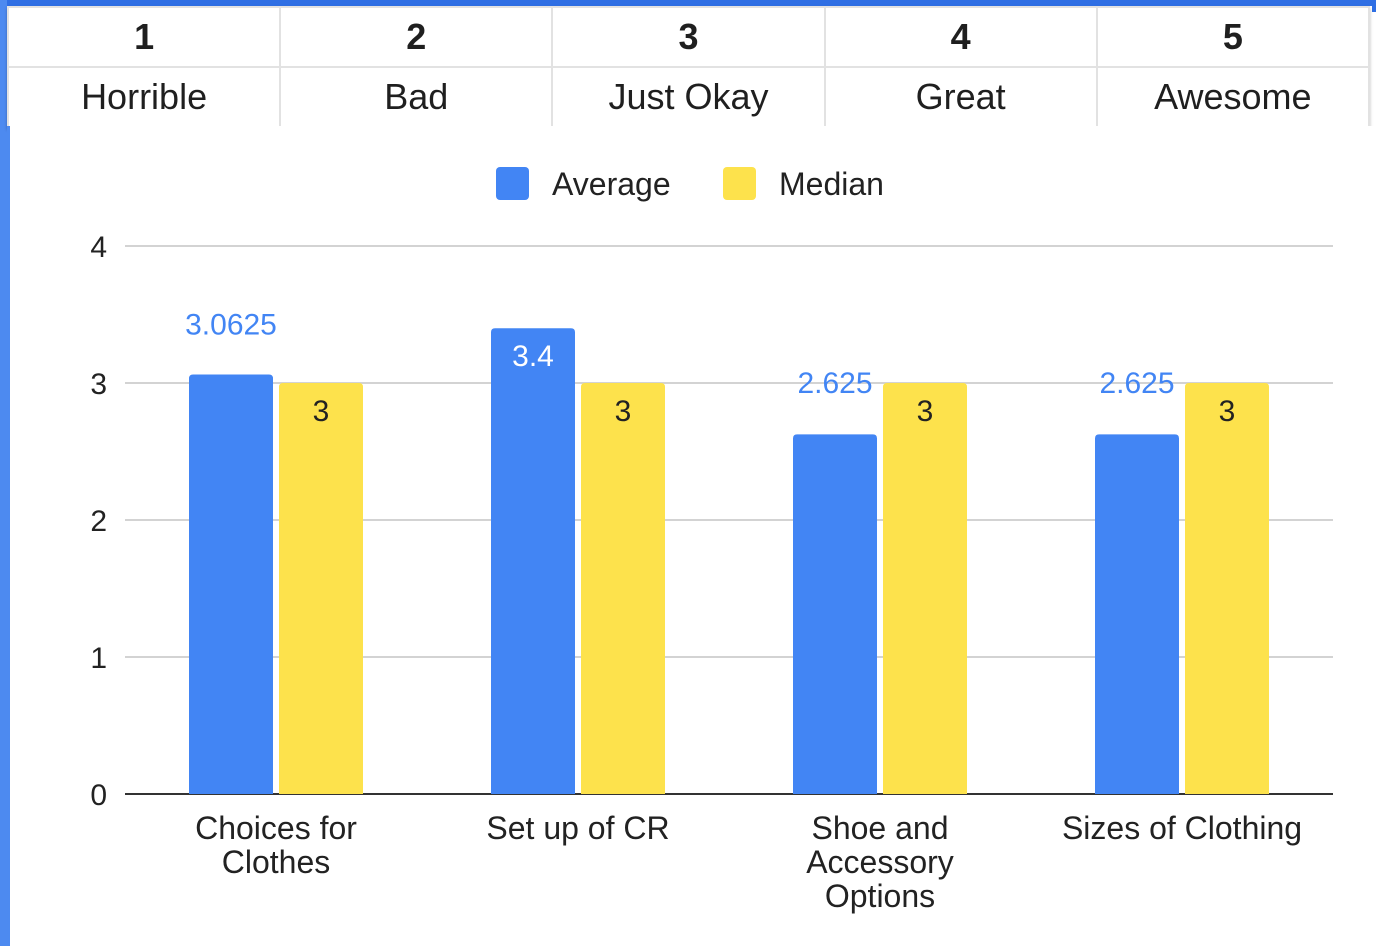 This screenshot has width=1376, height=946. What do you see at coordinates (611, 184) in the screenshot?
I see `legend-label-average: Average` at bounding box center [611, 184].